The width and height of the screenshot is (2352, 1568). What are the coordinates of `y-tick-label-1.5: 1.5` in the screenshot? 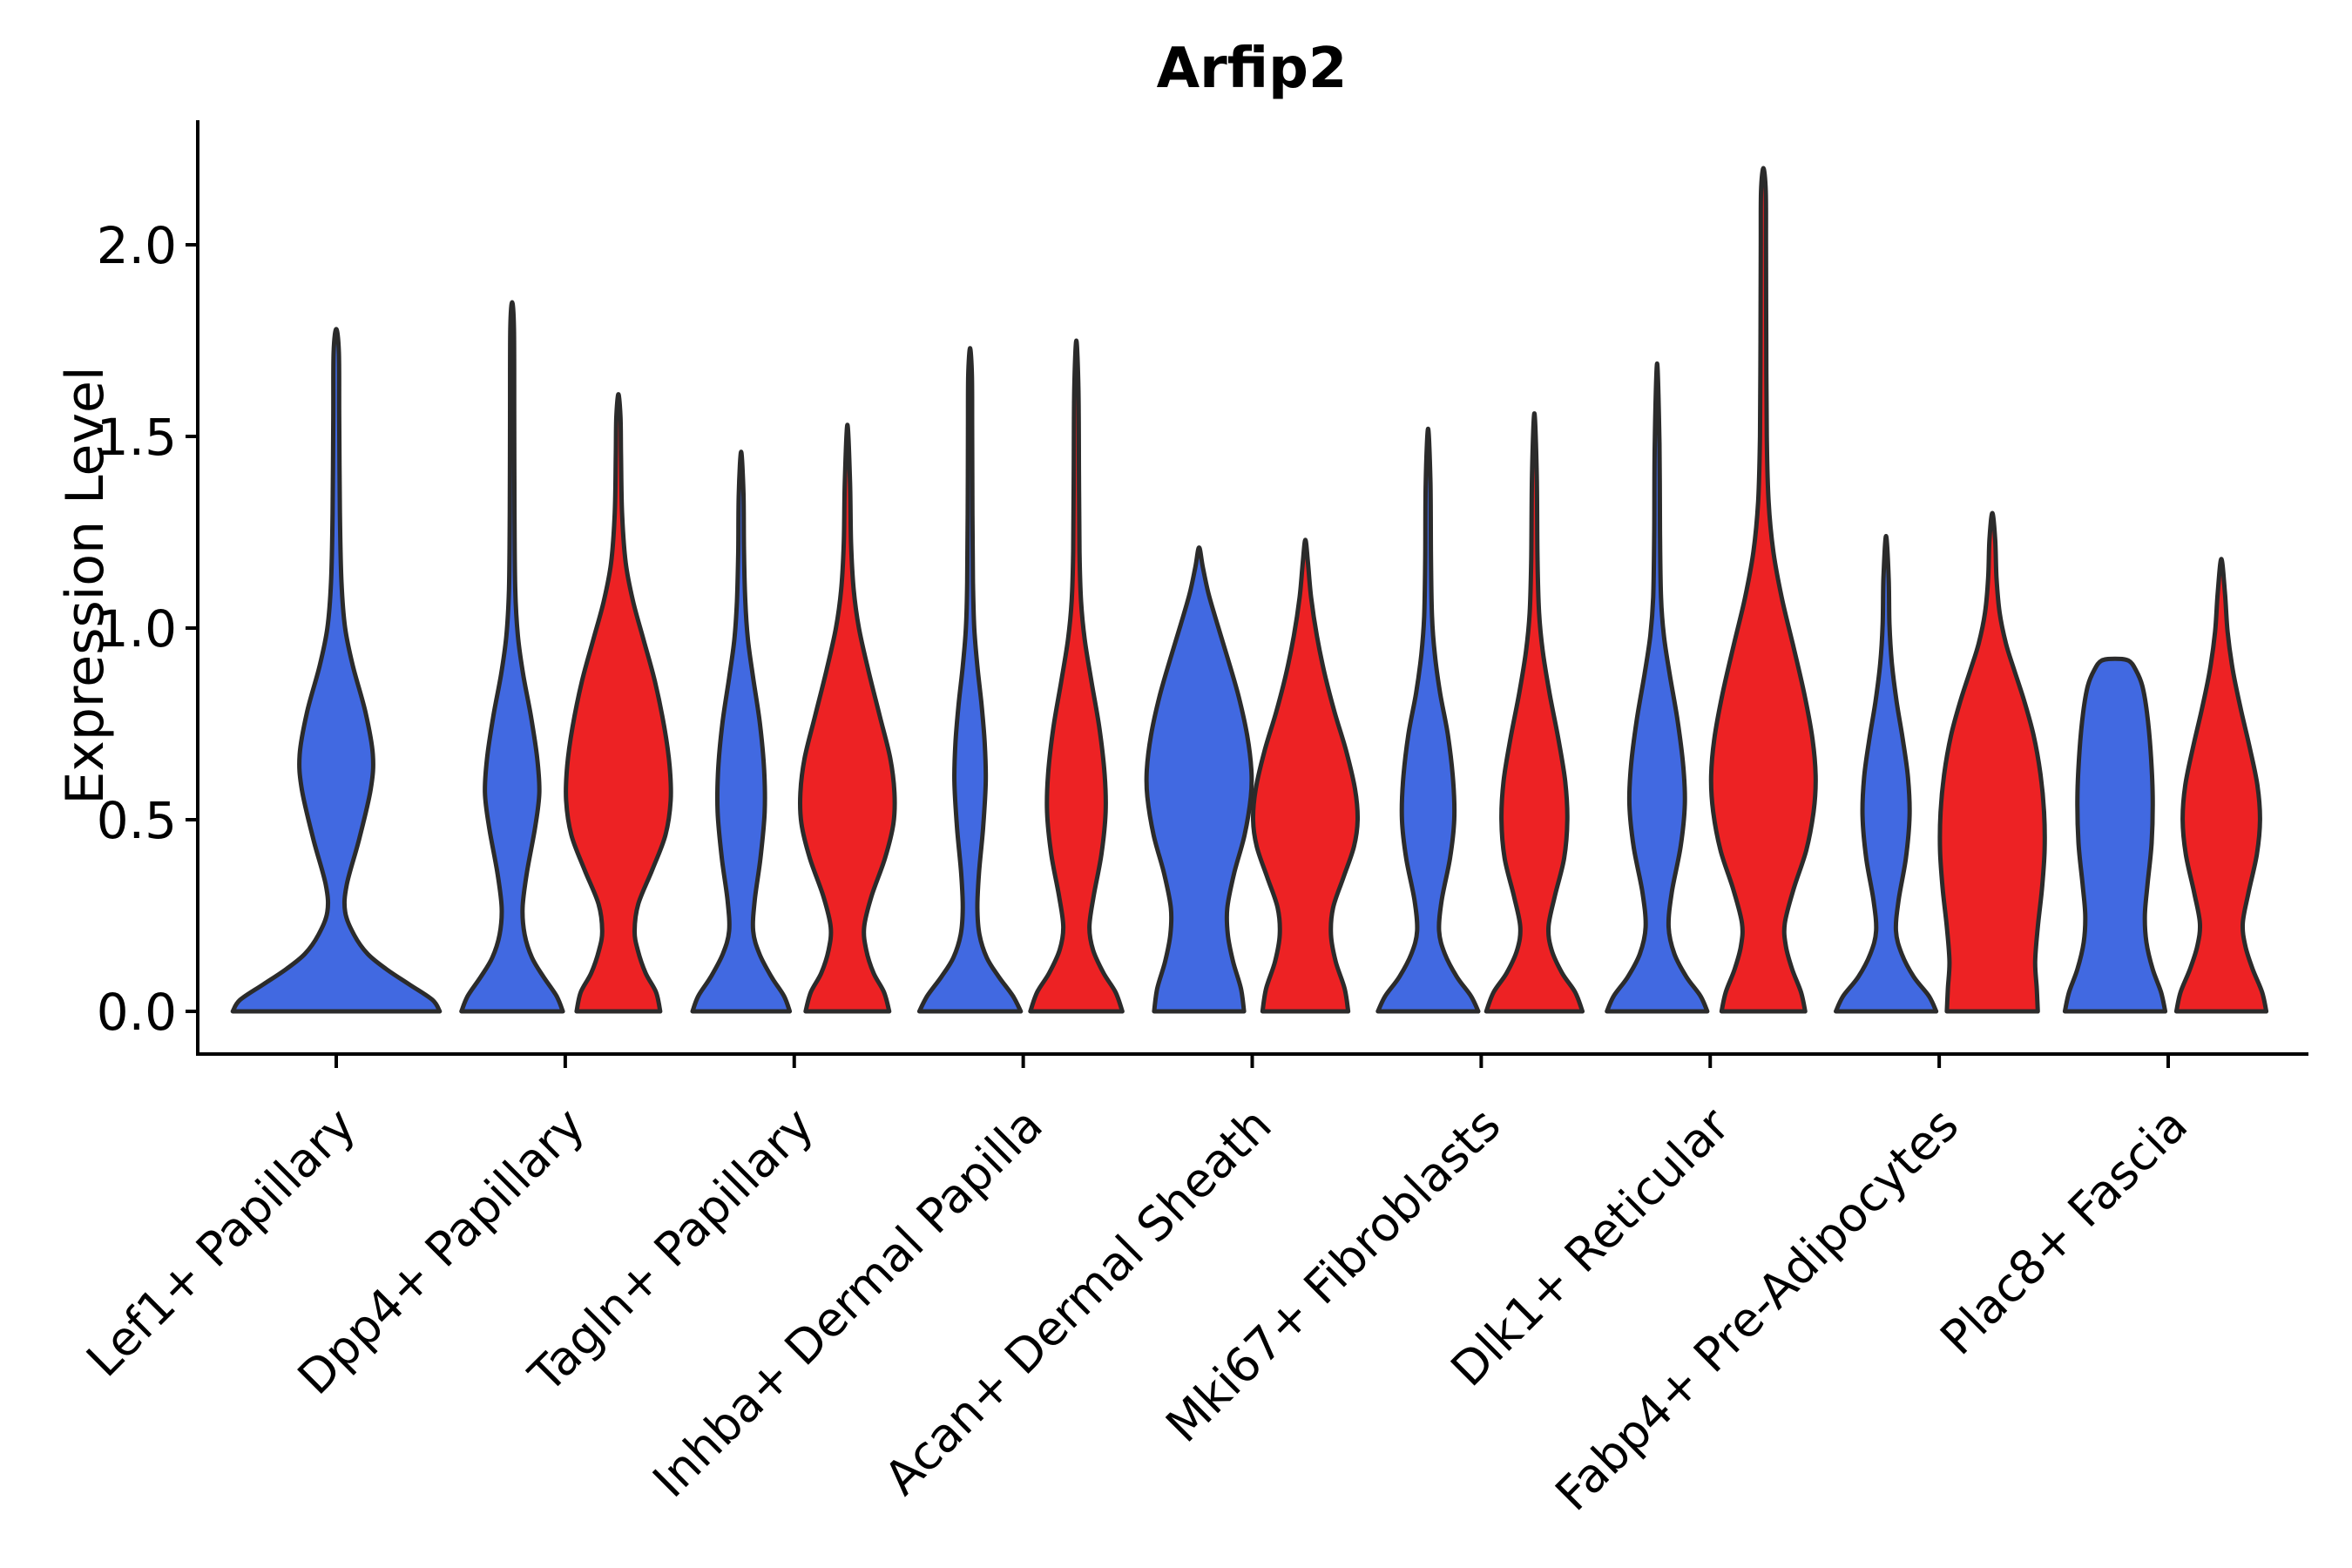 It's located at (137, 437).